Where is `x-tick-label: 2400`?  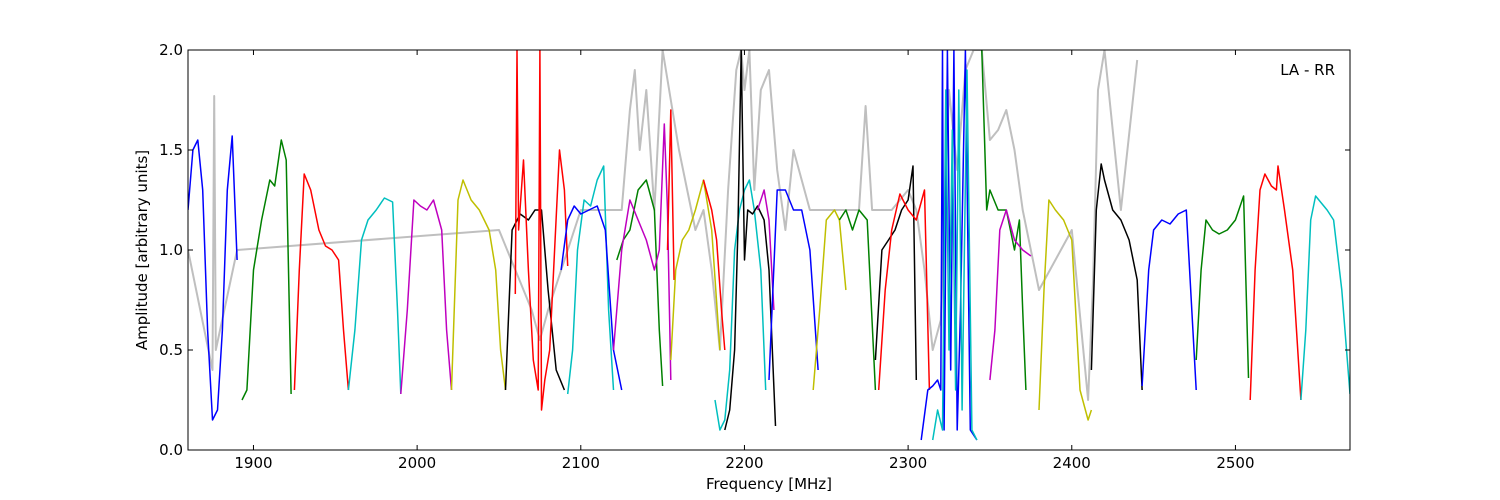
x-tick-label: 2400 is located at coordinates (1072, 463).